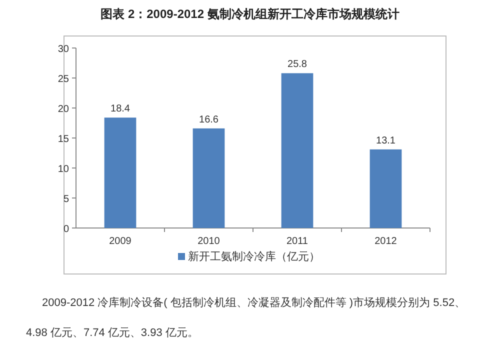 This screenshot has height=348, width=500. Describe the element at coordinates (298, 64) in the screenshot. I see `data-label: 25.8` at that location.